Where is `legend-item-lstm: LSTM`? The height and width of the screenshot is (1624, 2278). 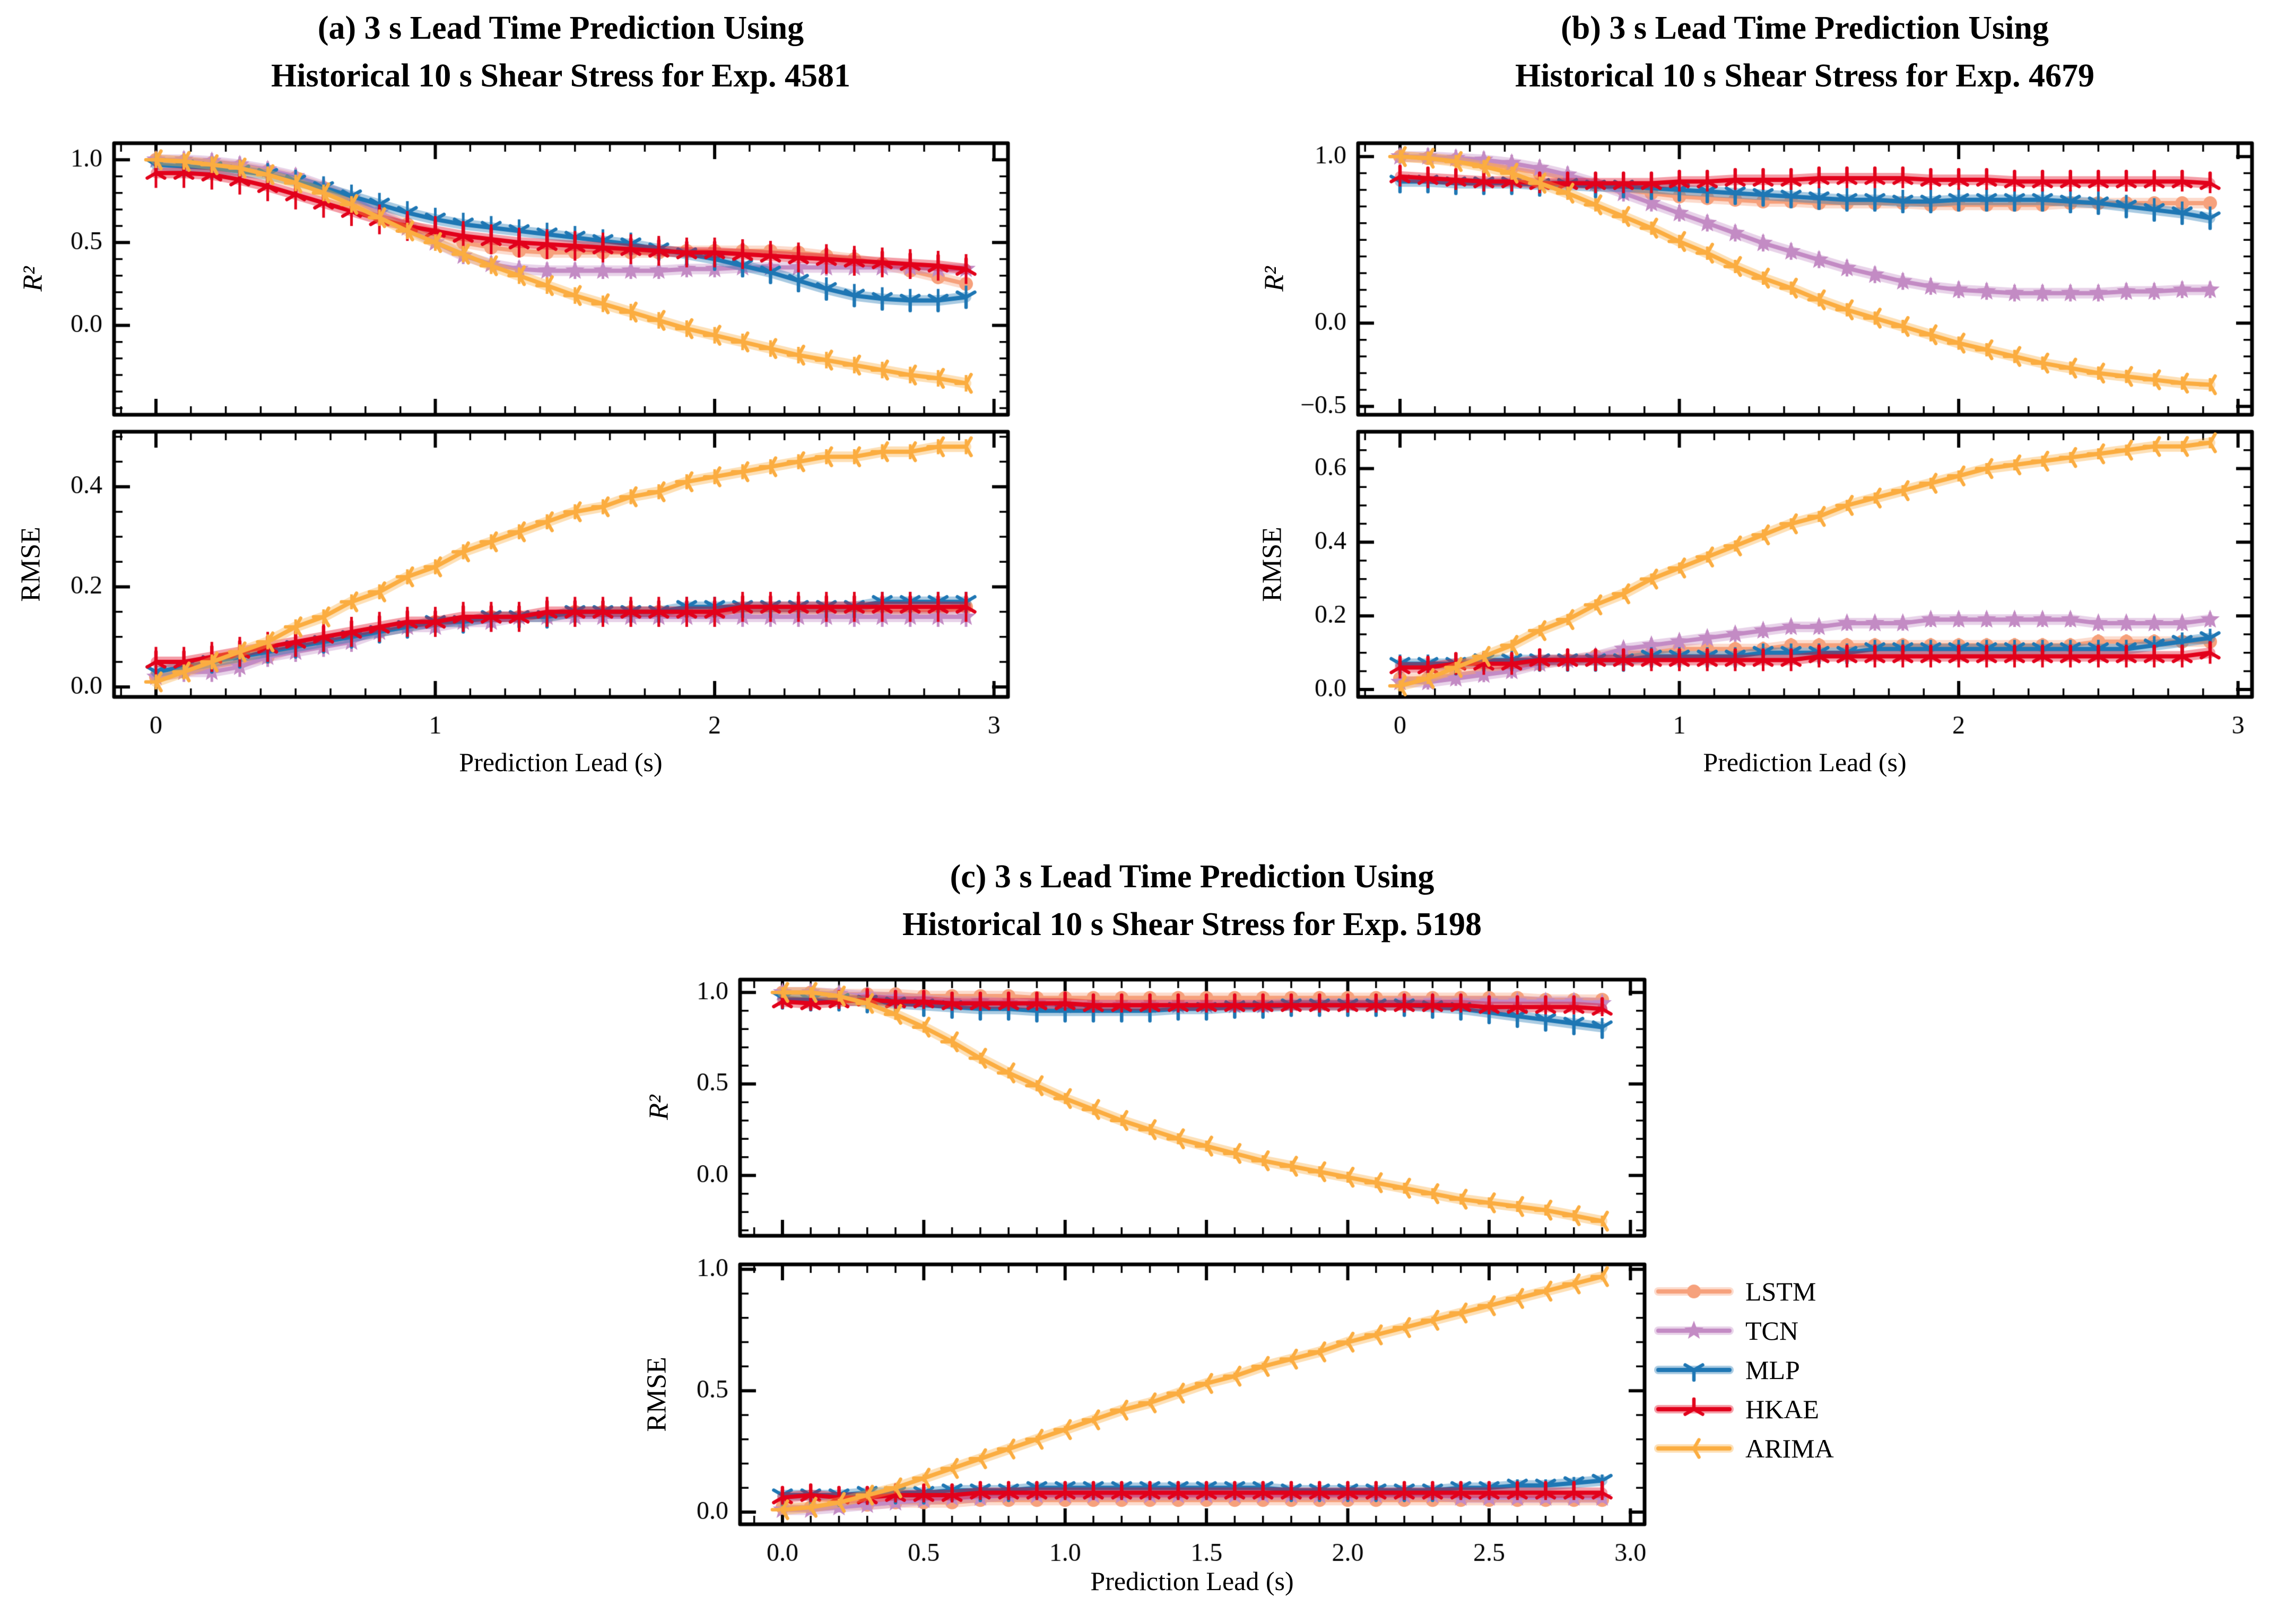 legend-item-lstm: LSTM is located at coordinates (1744, 1291).